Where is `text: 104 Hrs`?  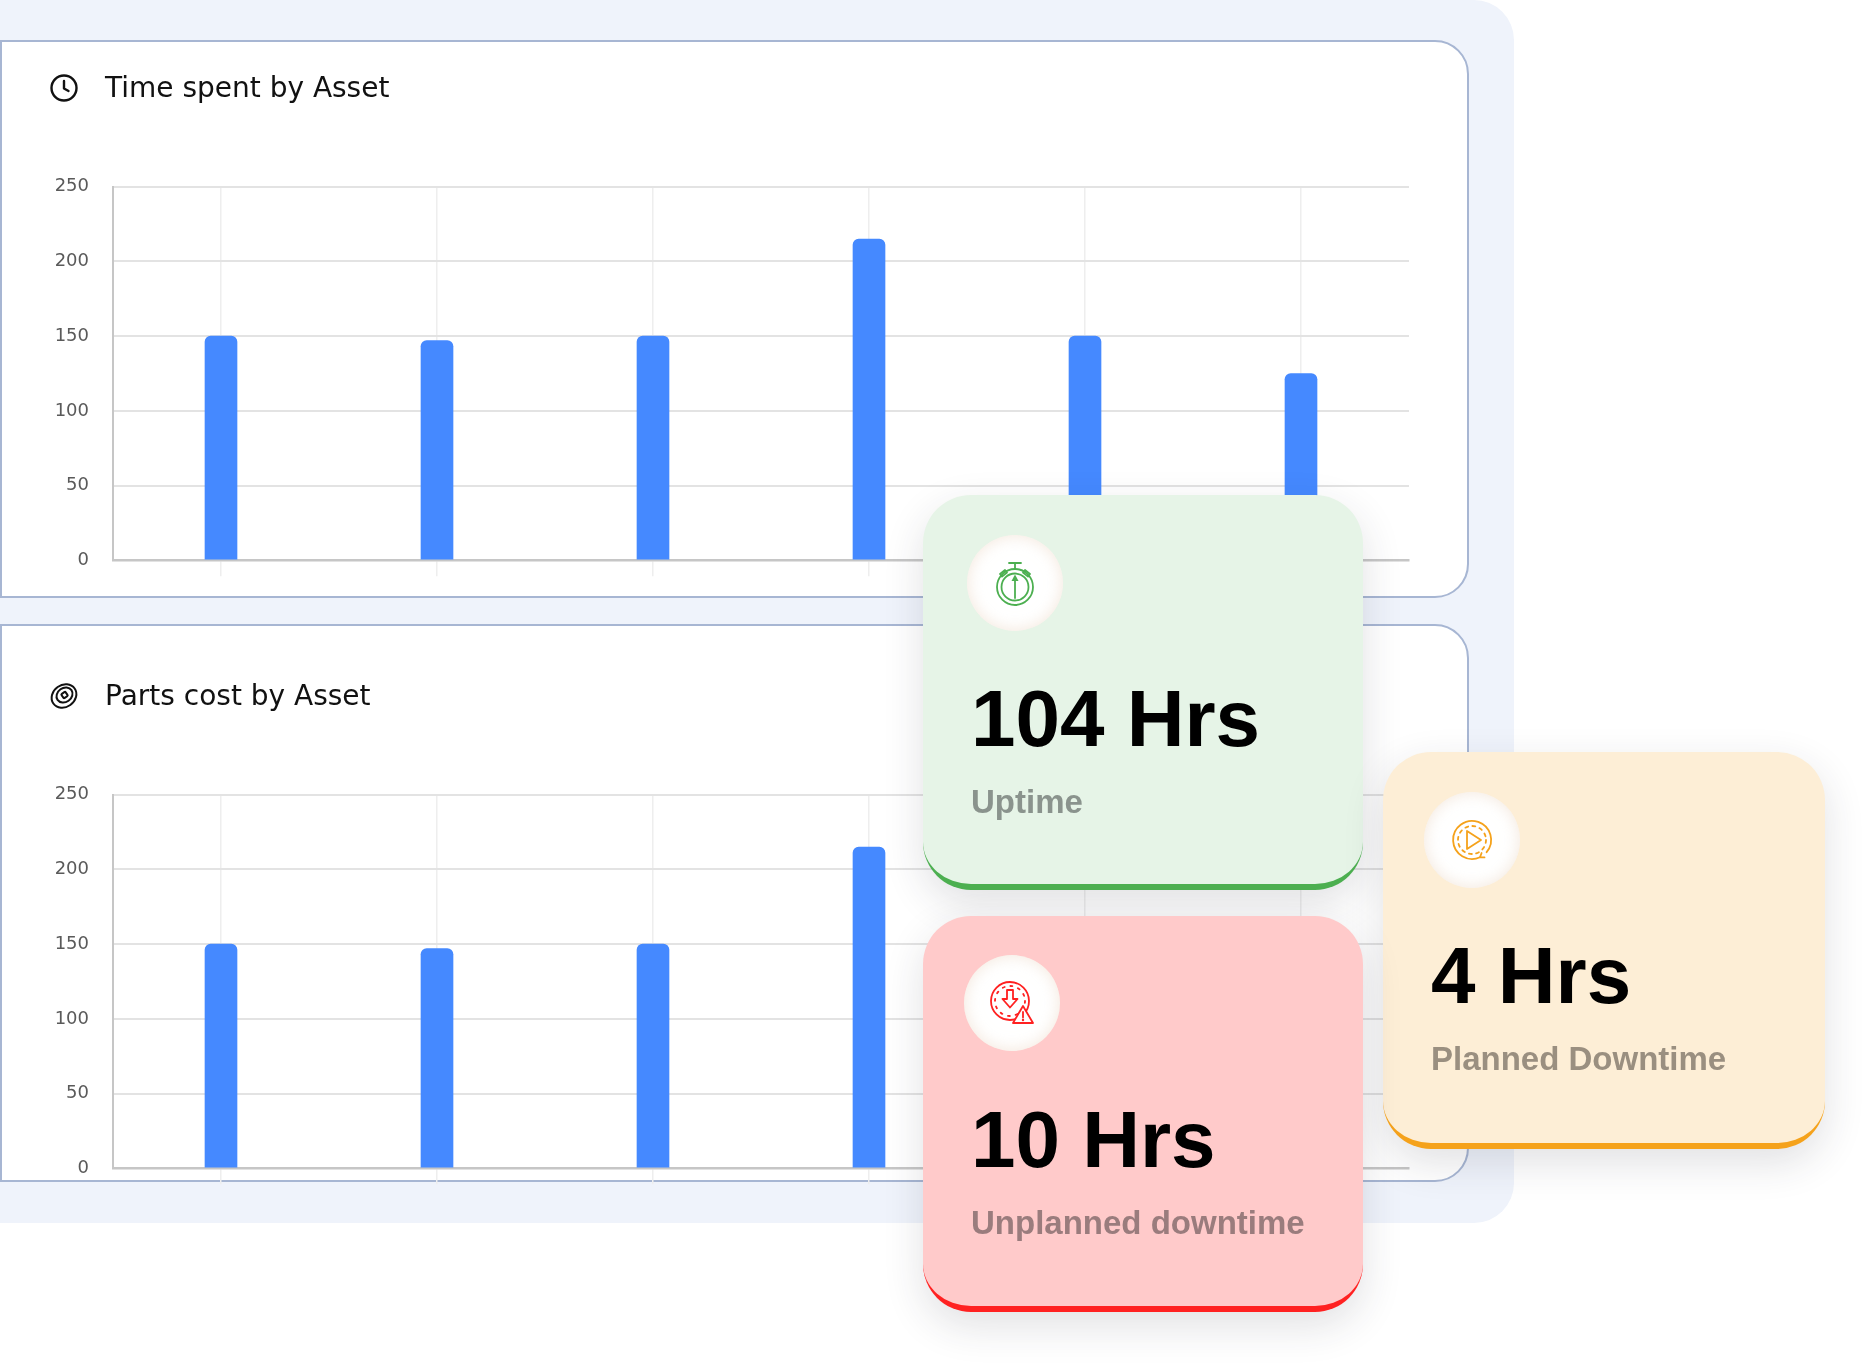
text: 104 Hrs is located at coordinates (1116, 718).